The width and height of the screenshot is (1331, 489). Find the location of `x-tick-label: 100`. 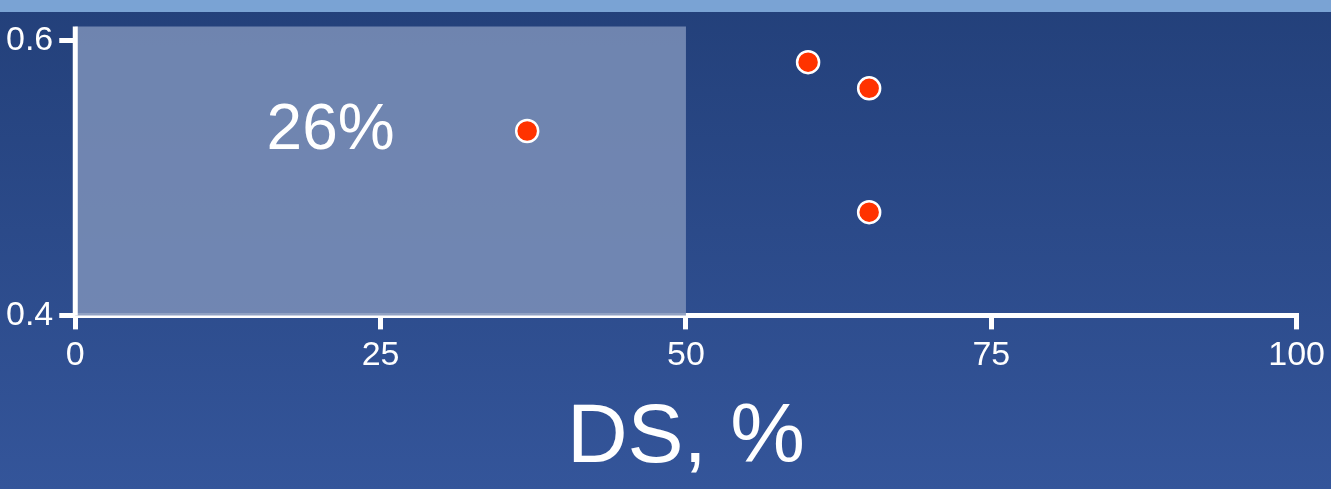

x-tick-label: 100 is located at coordinates (1296, 353).